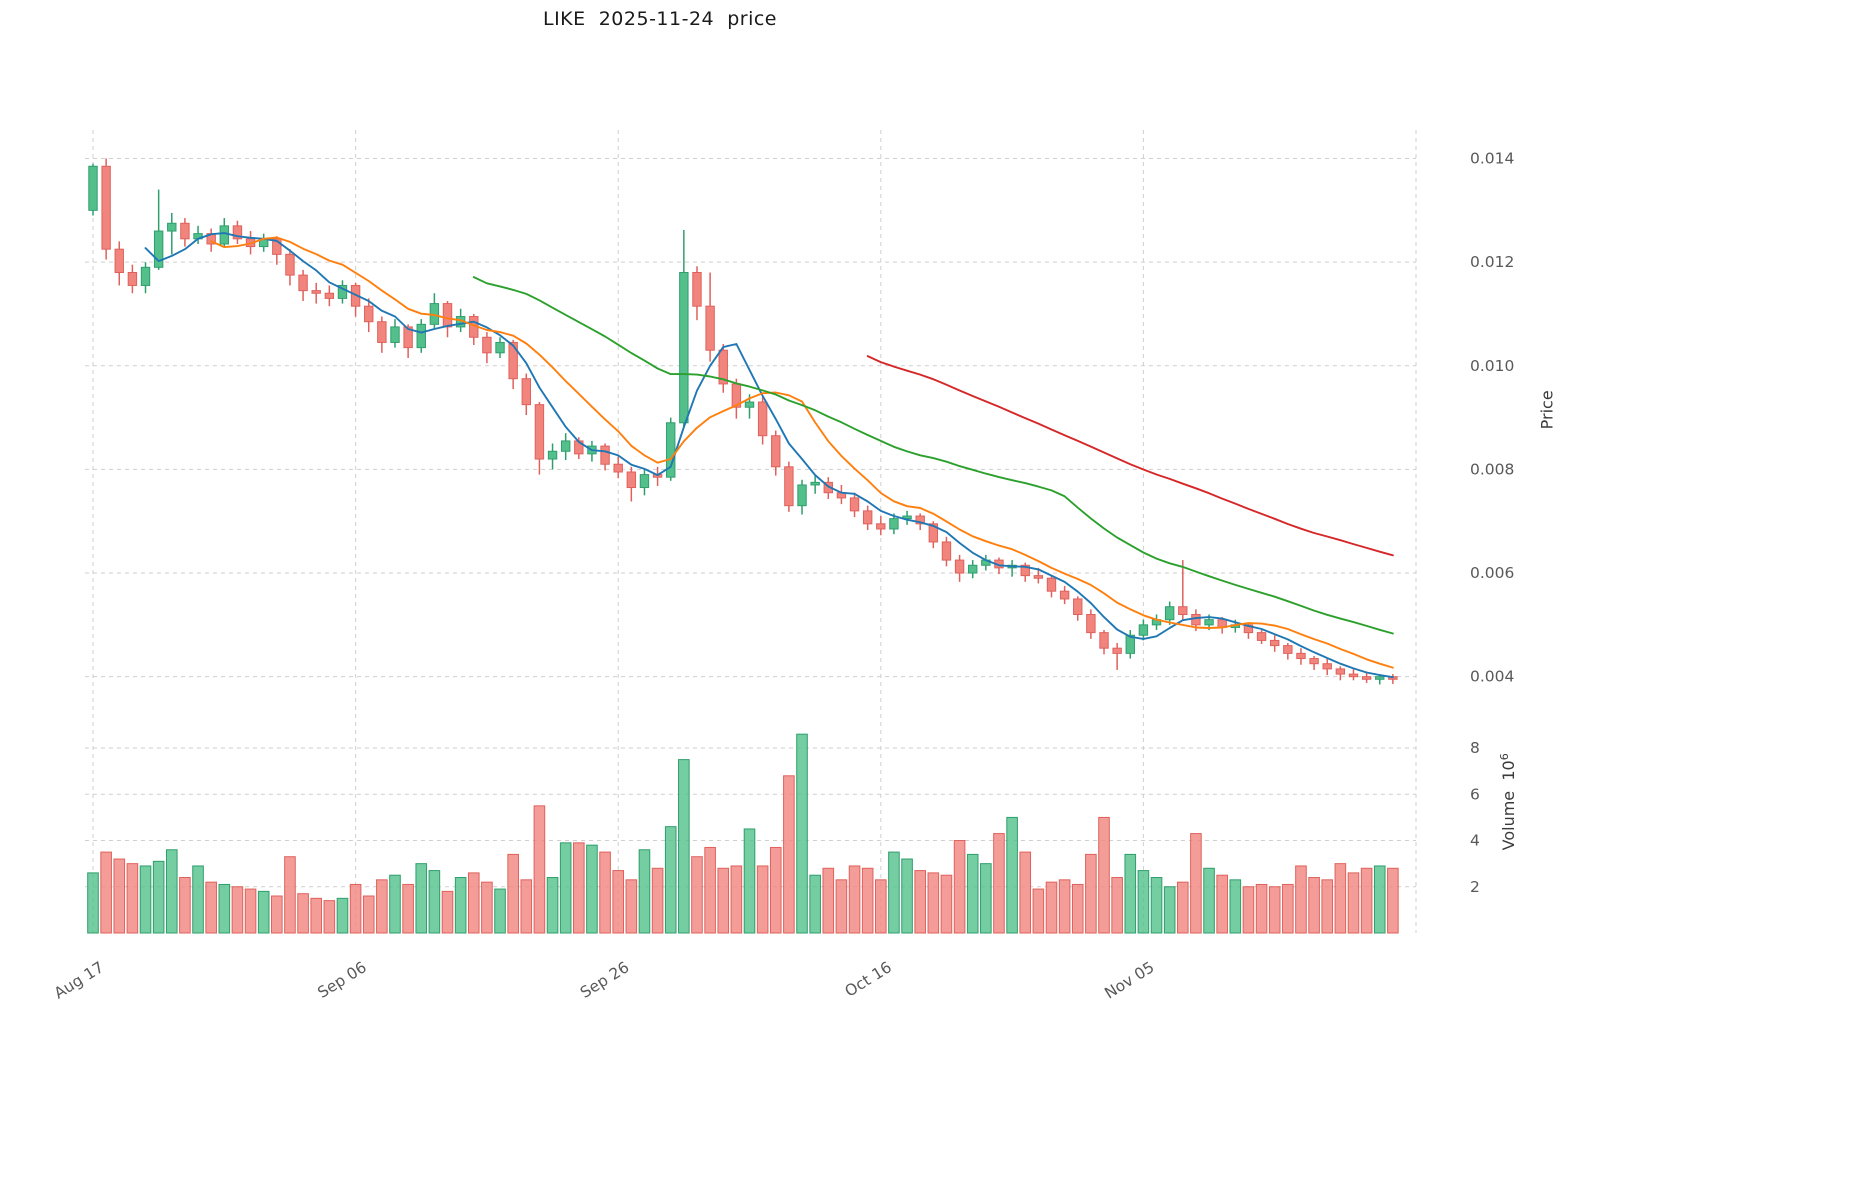  I want to click on volume-tick-label: 2, so click(1475, 887).